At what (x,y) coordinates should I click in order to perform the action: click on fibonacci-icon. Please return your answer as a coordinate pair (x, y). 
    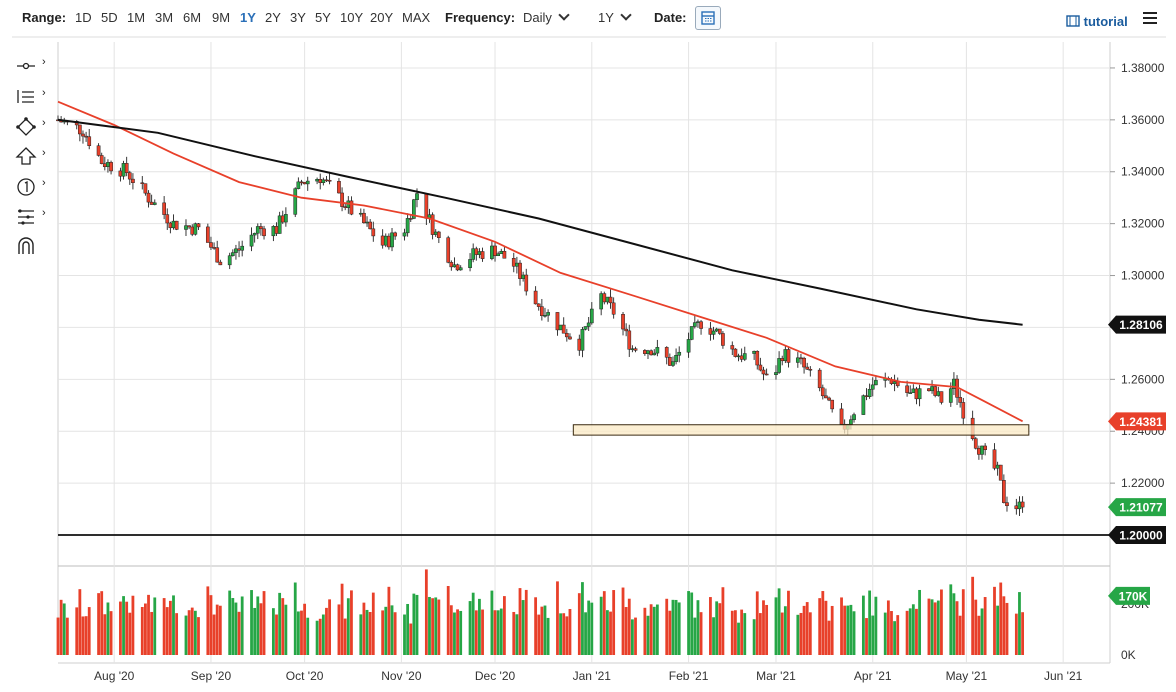
    Looking at the image, I should click on (26, 217).